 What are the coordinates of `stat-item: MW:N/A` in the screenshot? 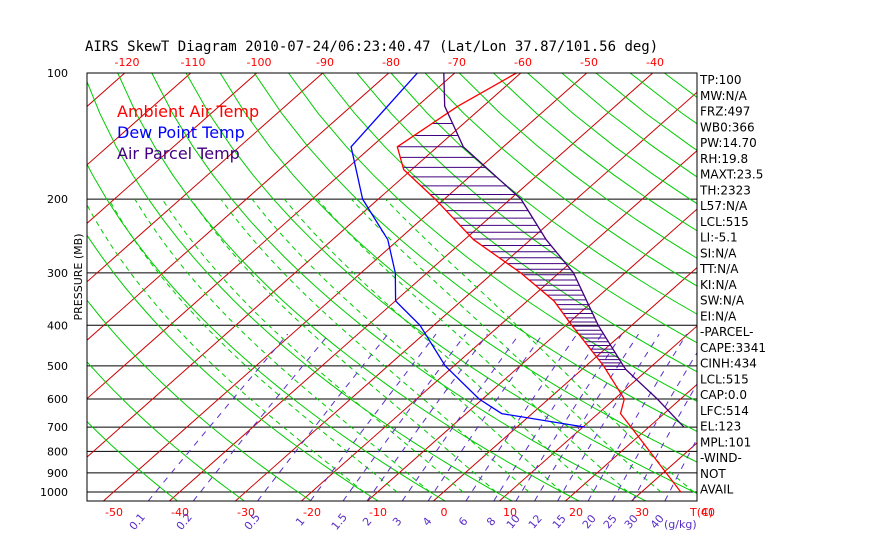 It's located at (724, 96).